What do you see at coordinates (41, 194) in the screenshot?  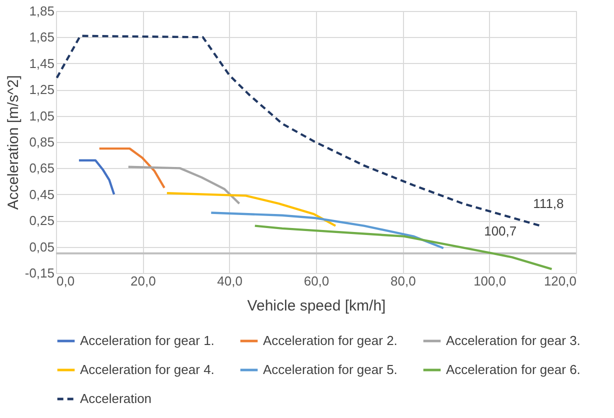 I see `y-tick-label: 0,45` at bounding box center [41, 194].